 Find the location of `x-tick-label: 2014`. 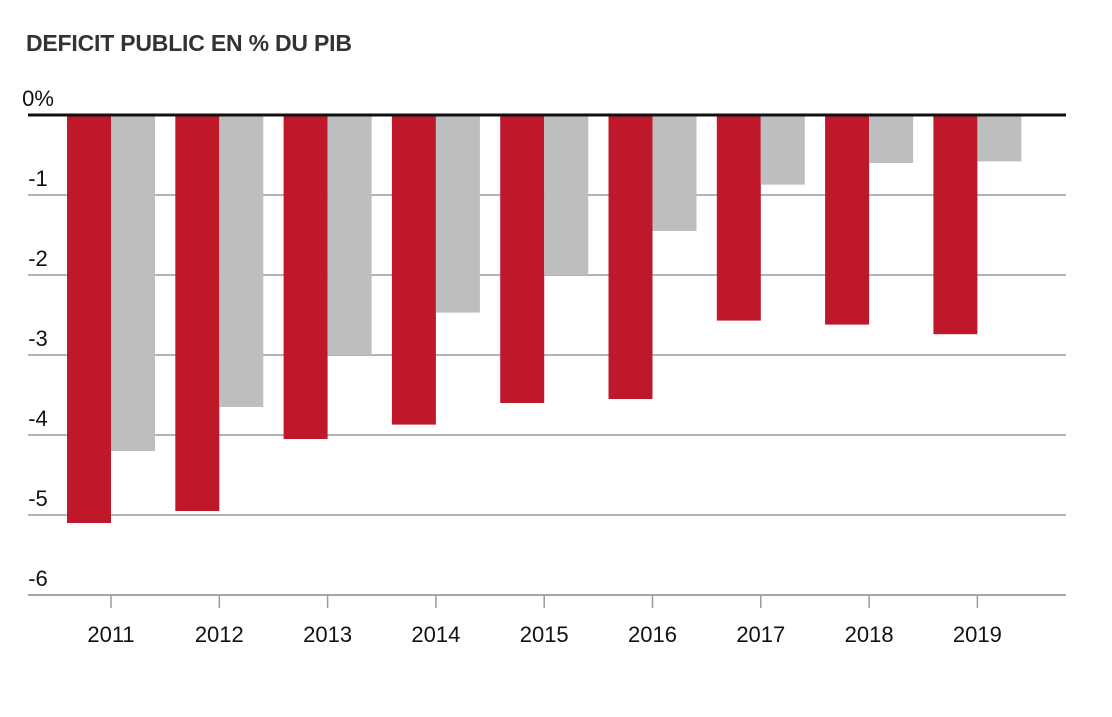

x-tick-label: 2014 is located at coordinates (435, 634).